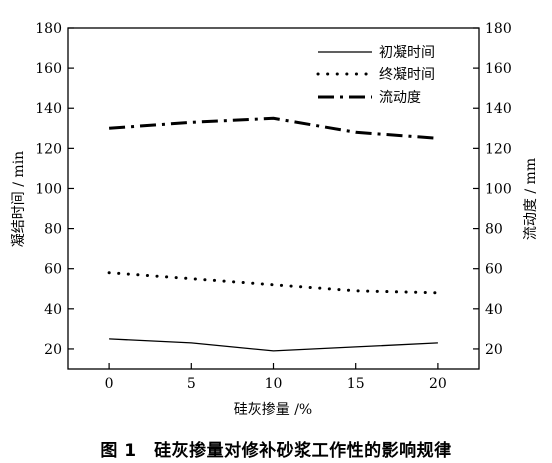  Describe the element at coordinates (274, 384) in the screenshot. I see `x-tick-label: 10` at that location.